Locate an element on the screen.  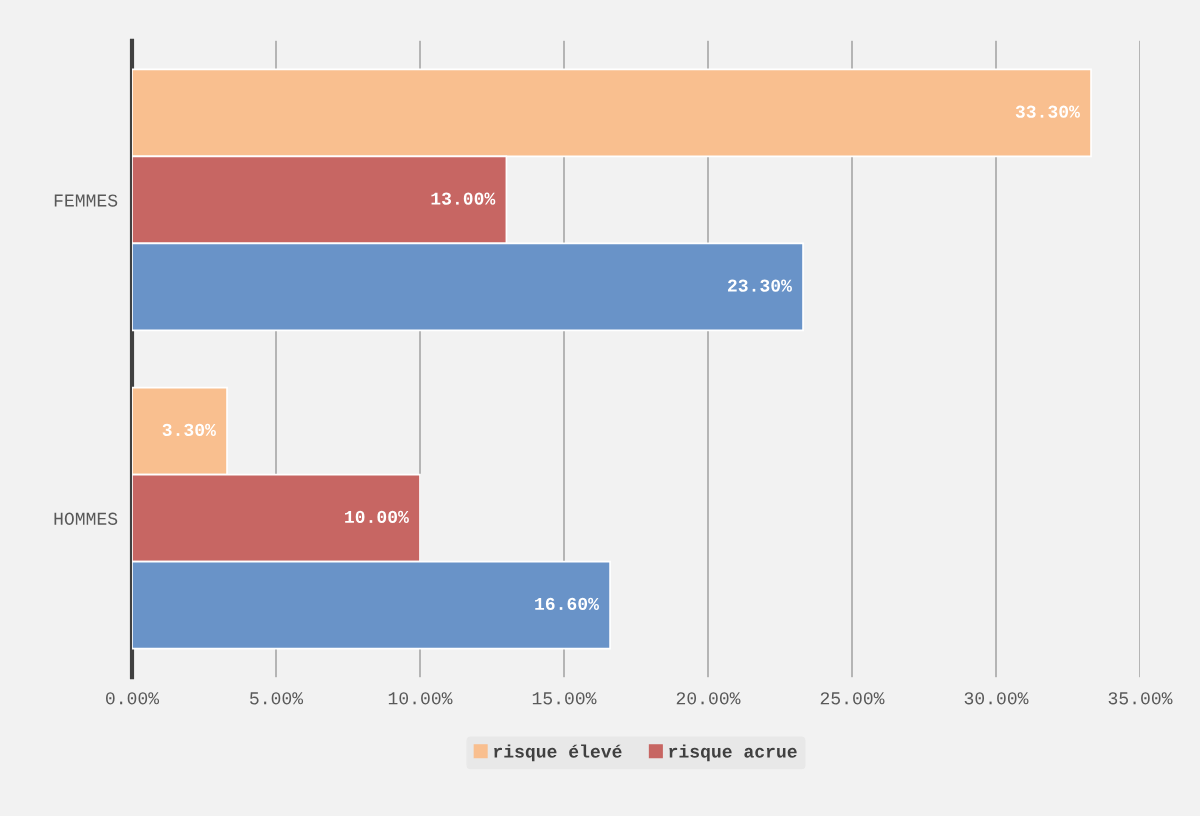
x-tick-label: 15.00% is located at coordinates (564, 698).